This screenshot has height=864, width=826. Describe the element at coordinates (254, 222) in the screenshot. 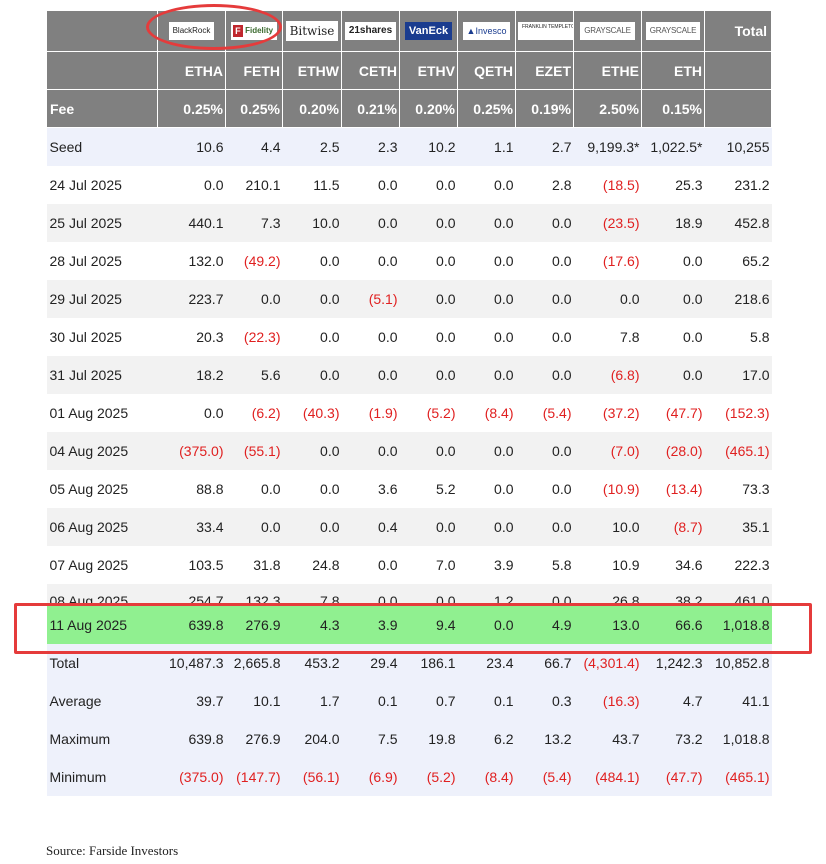

I see `flow-value: 7.3` at that location.